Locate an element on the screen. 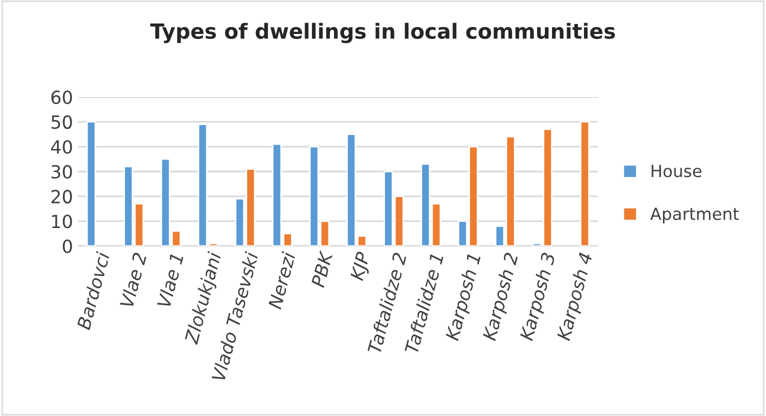  y-tick-label: 40 is located at coordinates (61, 147).